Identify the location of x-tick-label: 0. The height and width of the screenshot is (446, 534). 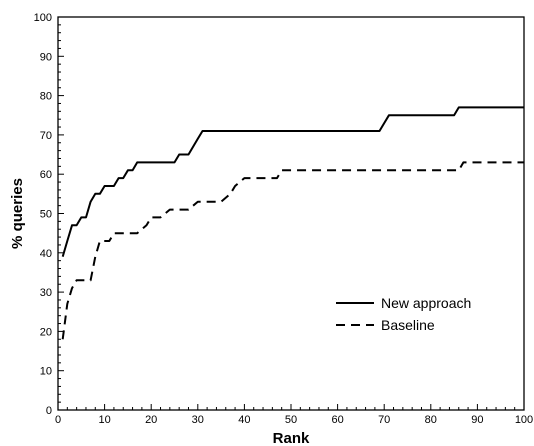
(58, 420).